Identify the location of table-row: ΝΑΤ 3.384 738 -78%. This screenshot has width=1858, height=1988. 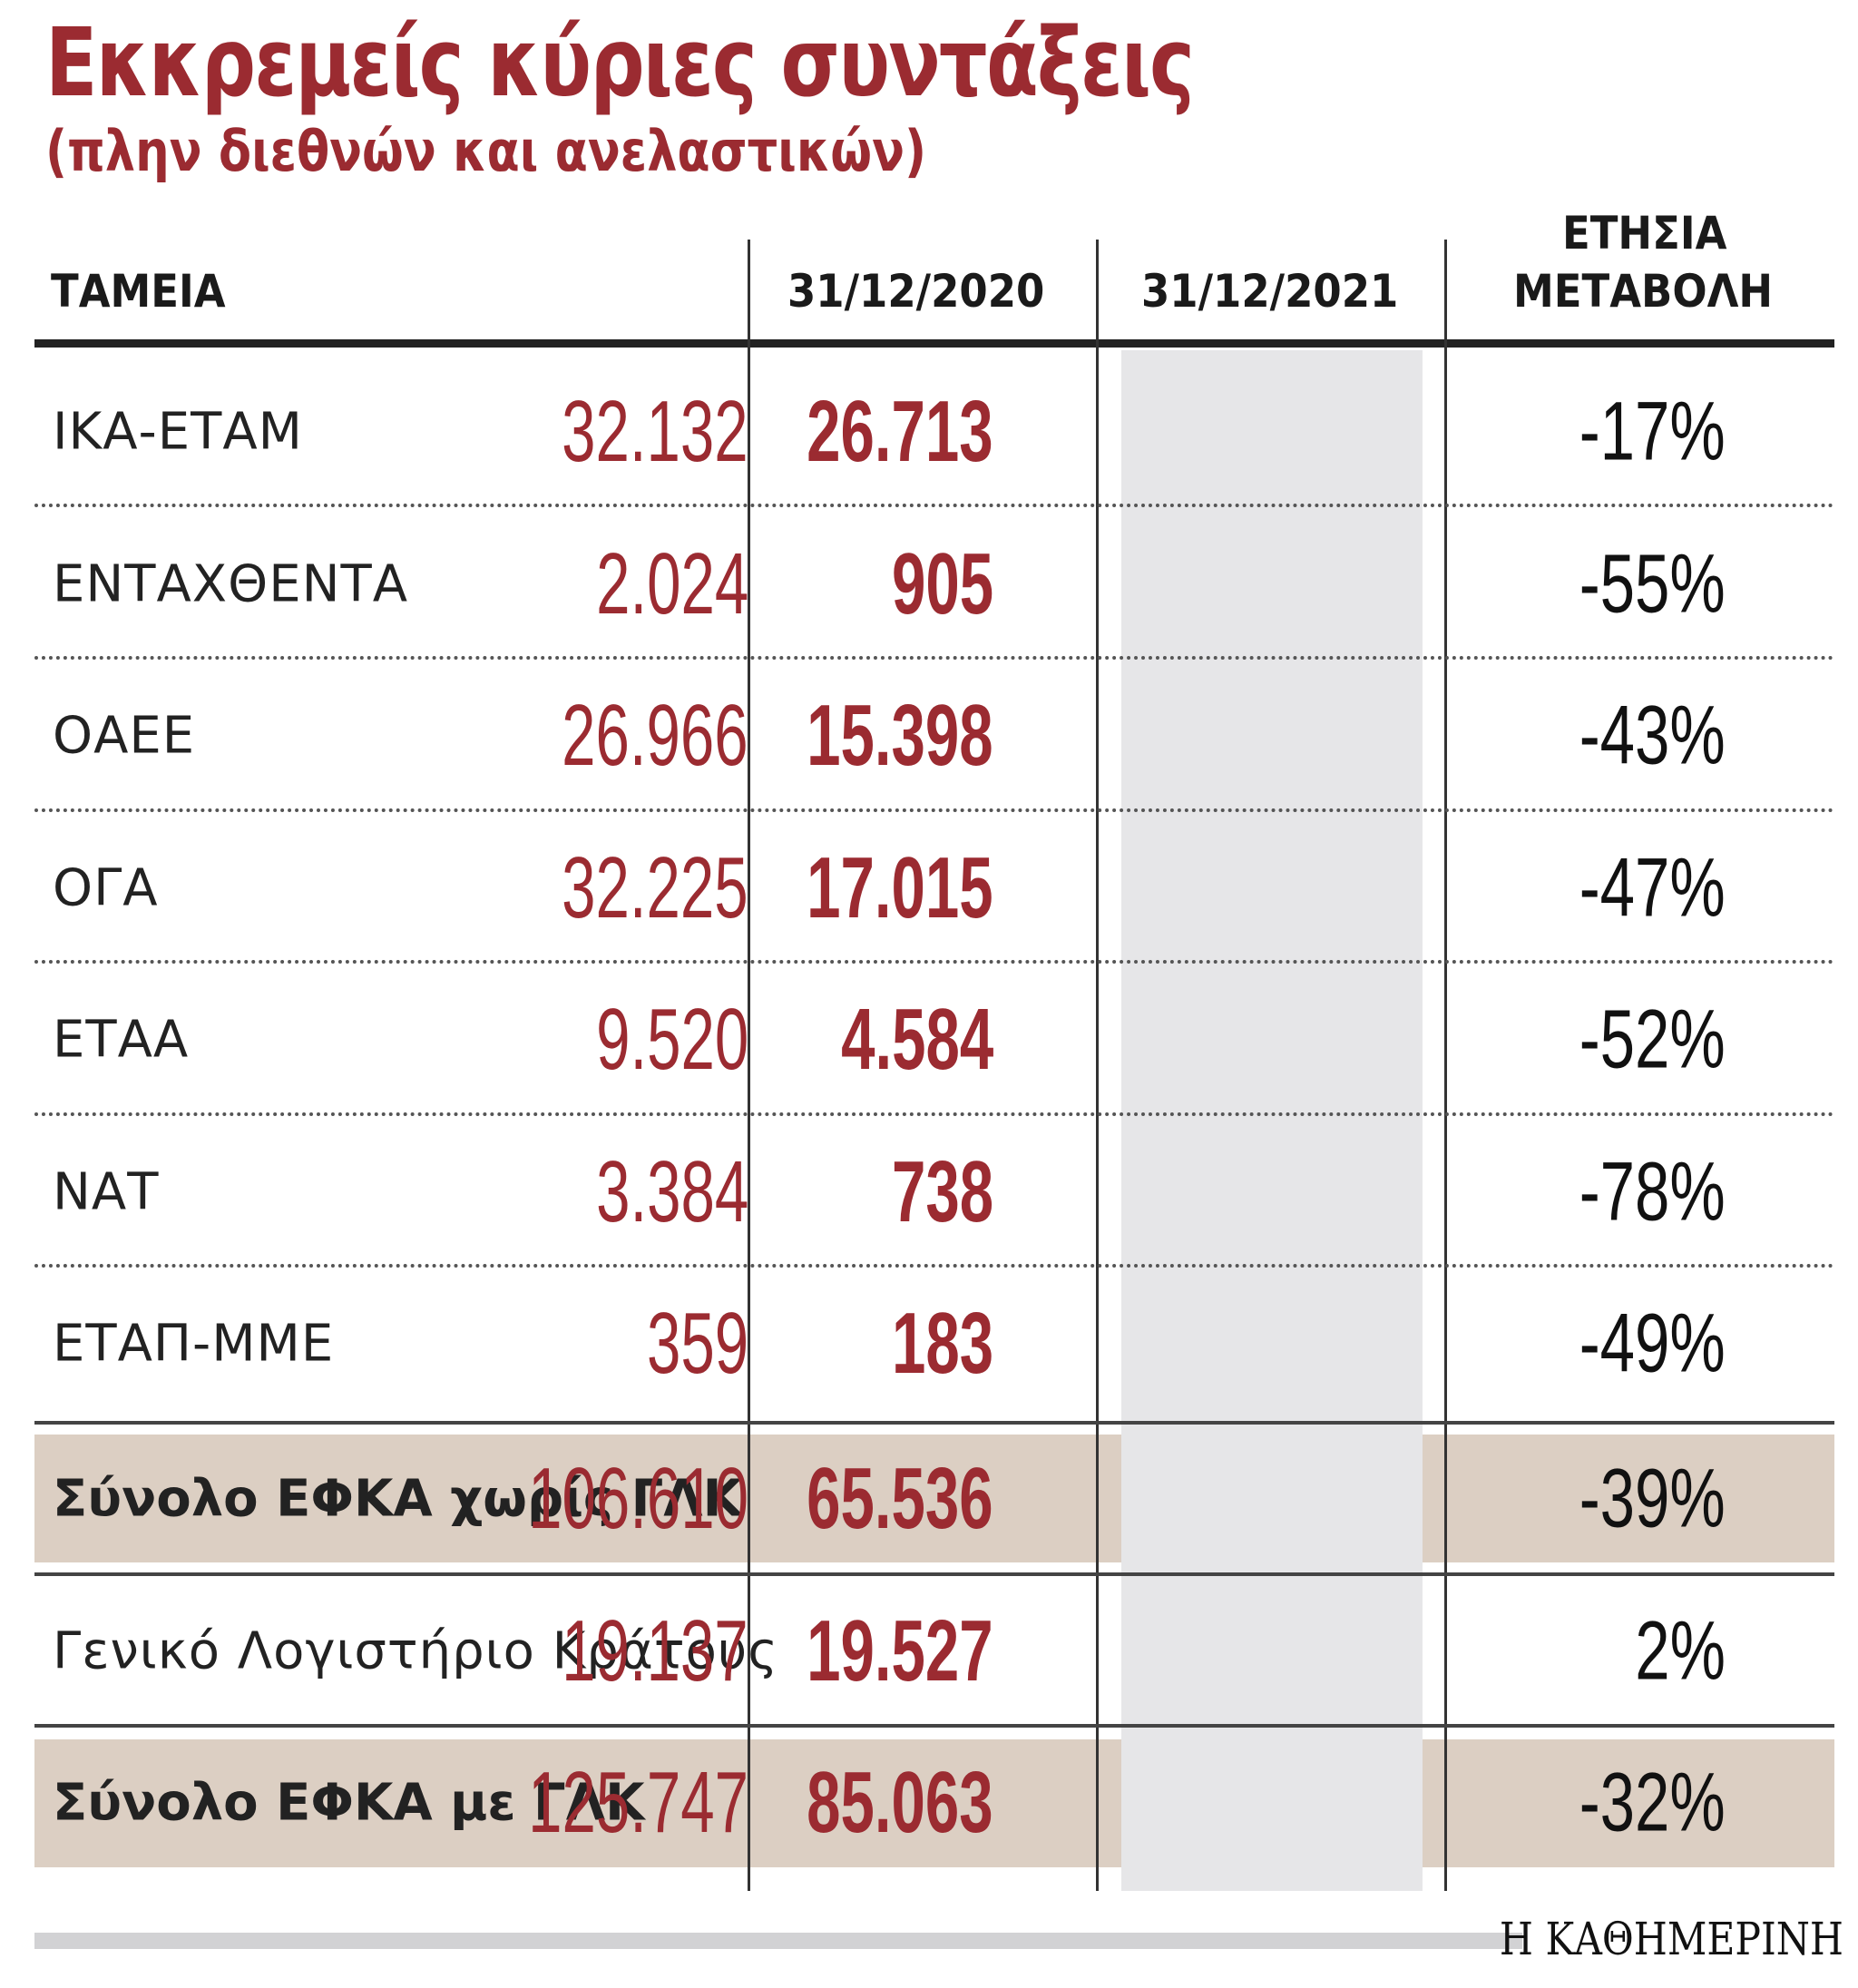
(934, 1192).